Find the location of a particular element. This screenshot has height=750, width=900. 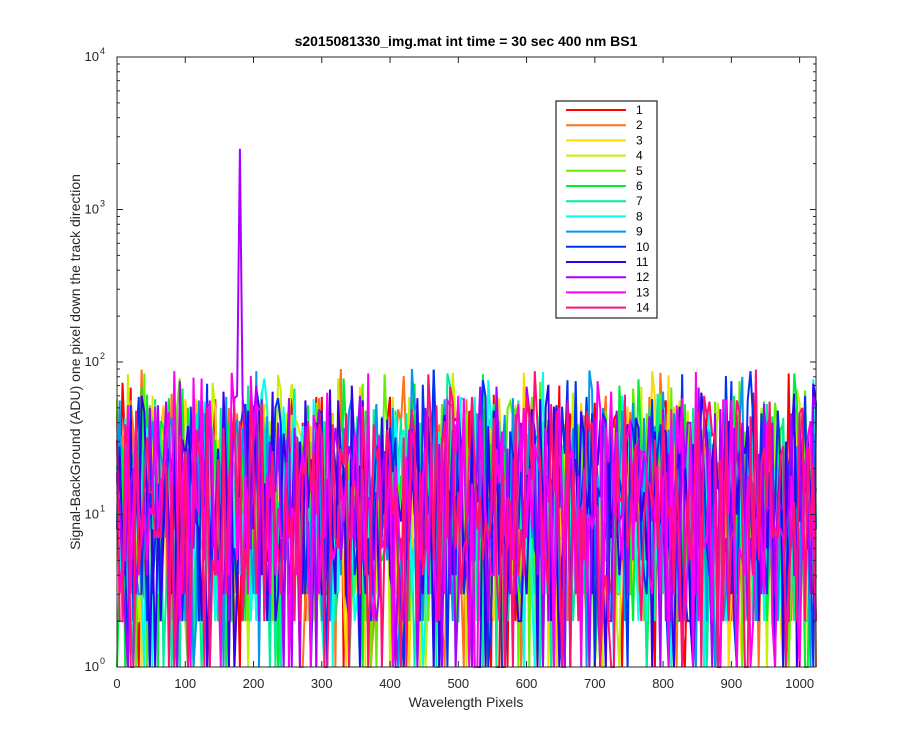

x-tick-label: 0 is located at coordinates (116, 683).